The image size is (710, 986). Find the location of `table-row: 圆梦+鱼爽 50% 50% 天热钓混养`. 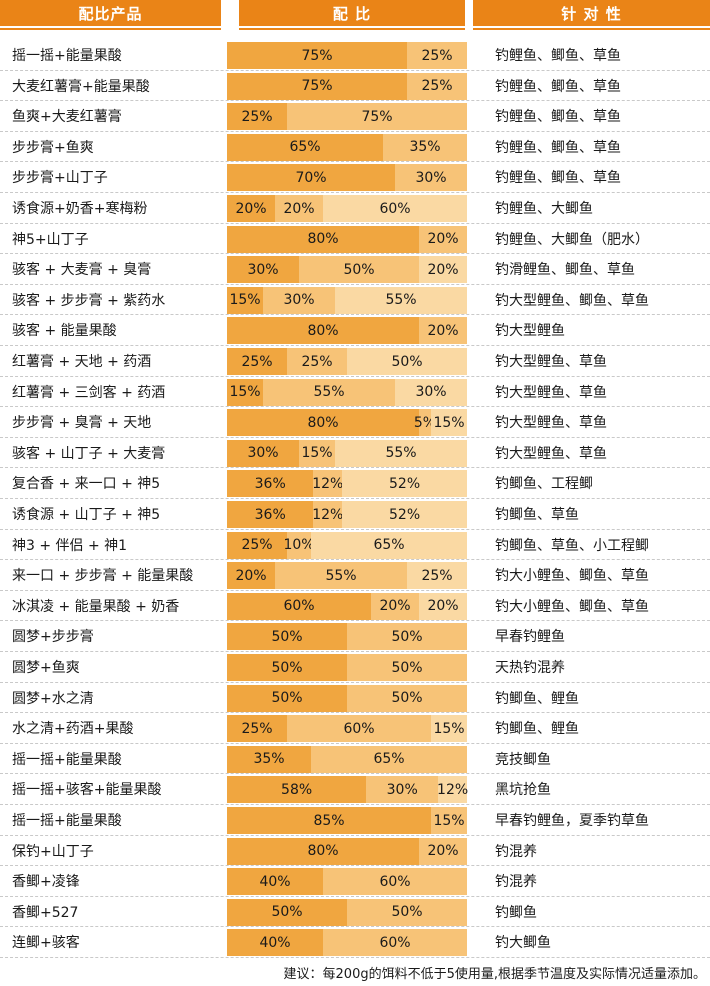

table-row: 圆梦+鱼爽 50% 50% 天热钓混养 is located at coordinates (355, 667).